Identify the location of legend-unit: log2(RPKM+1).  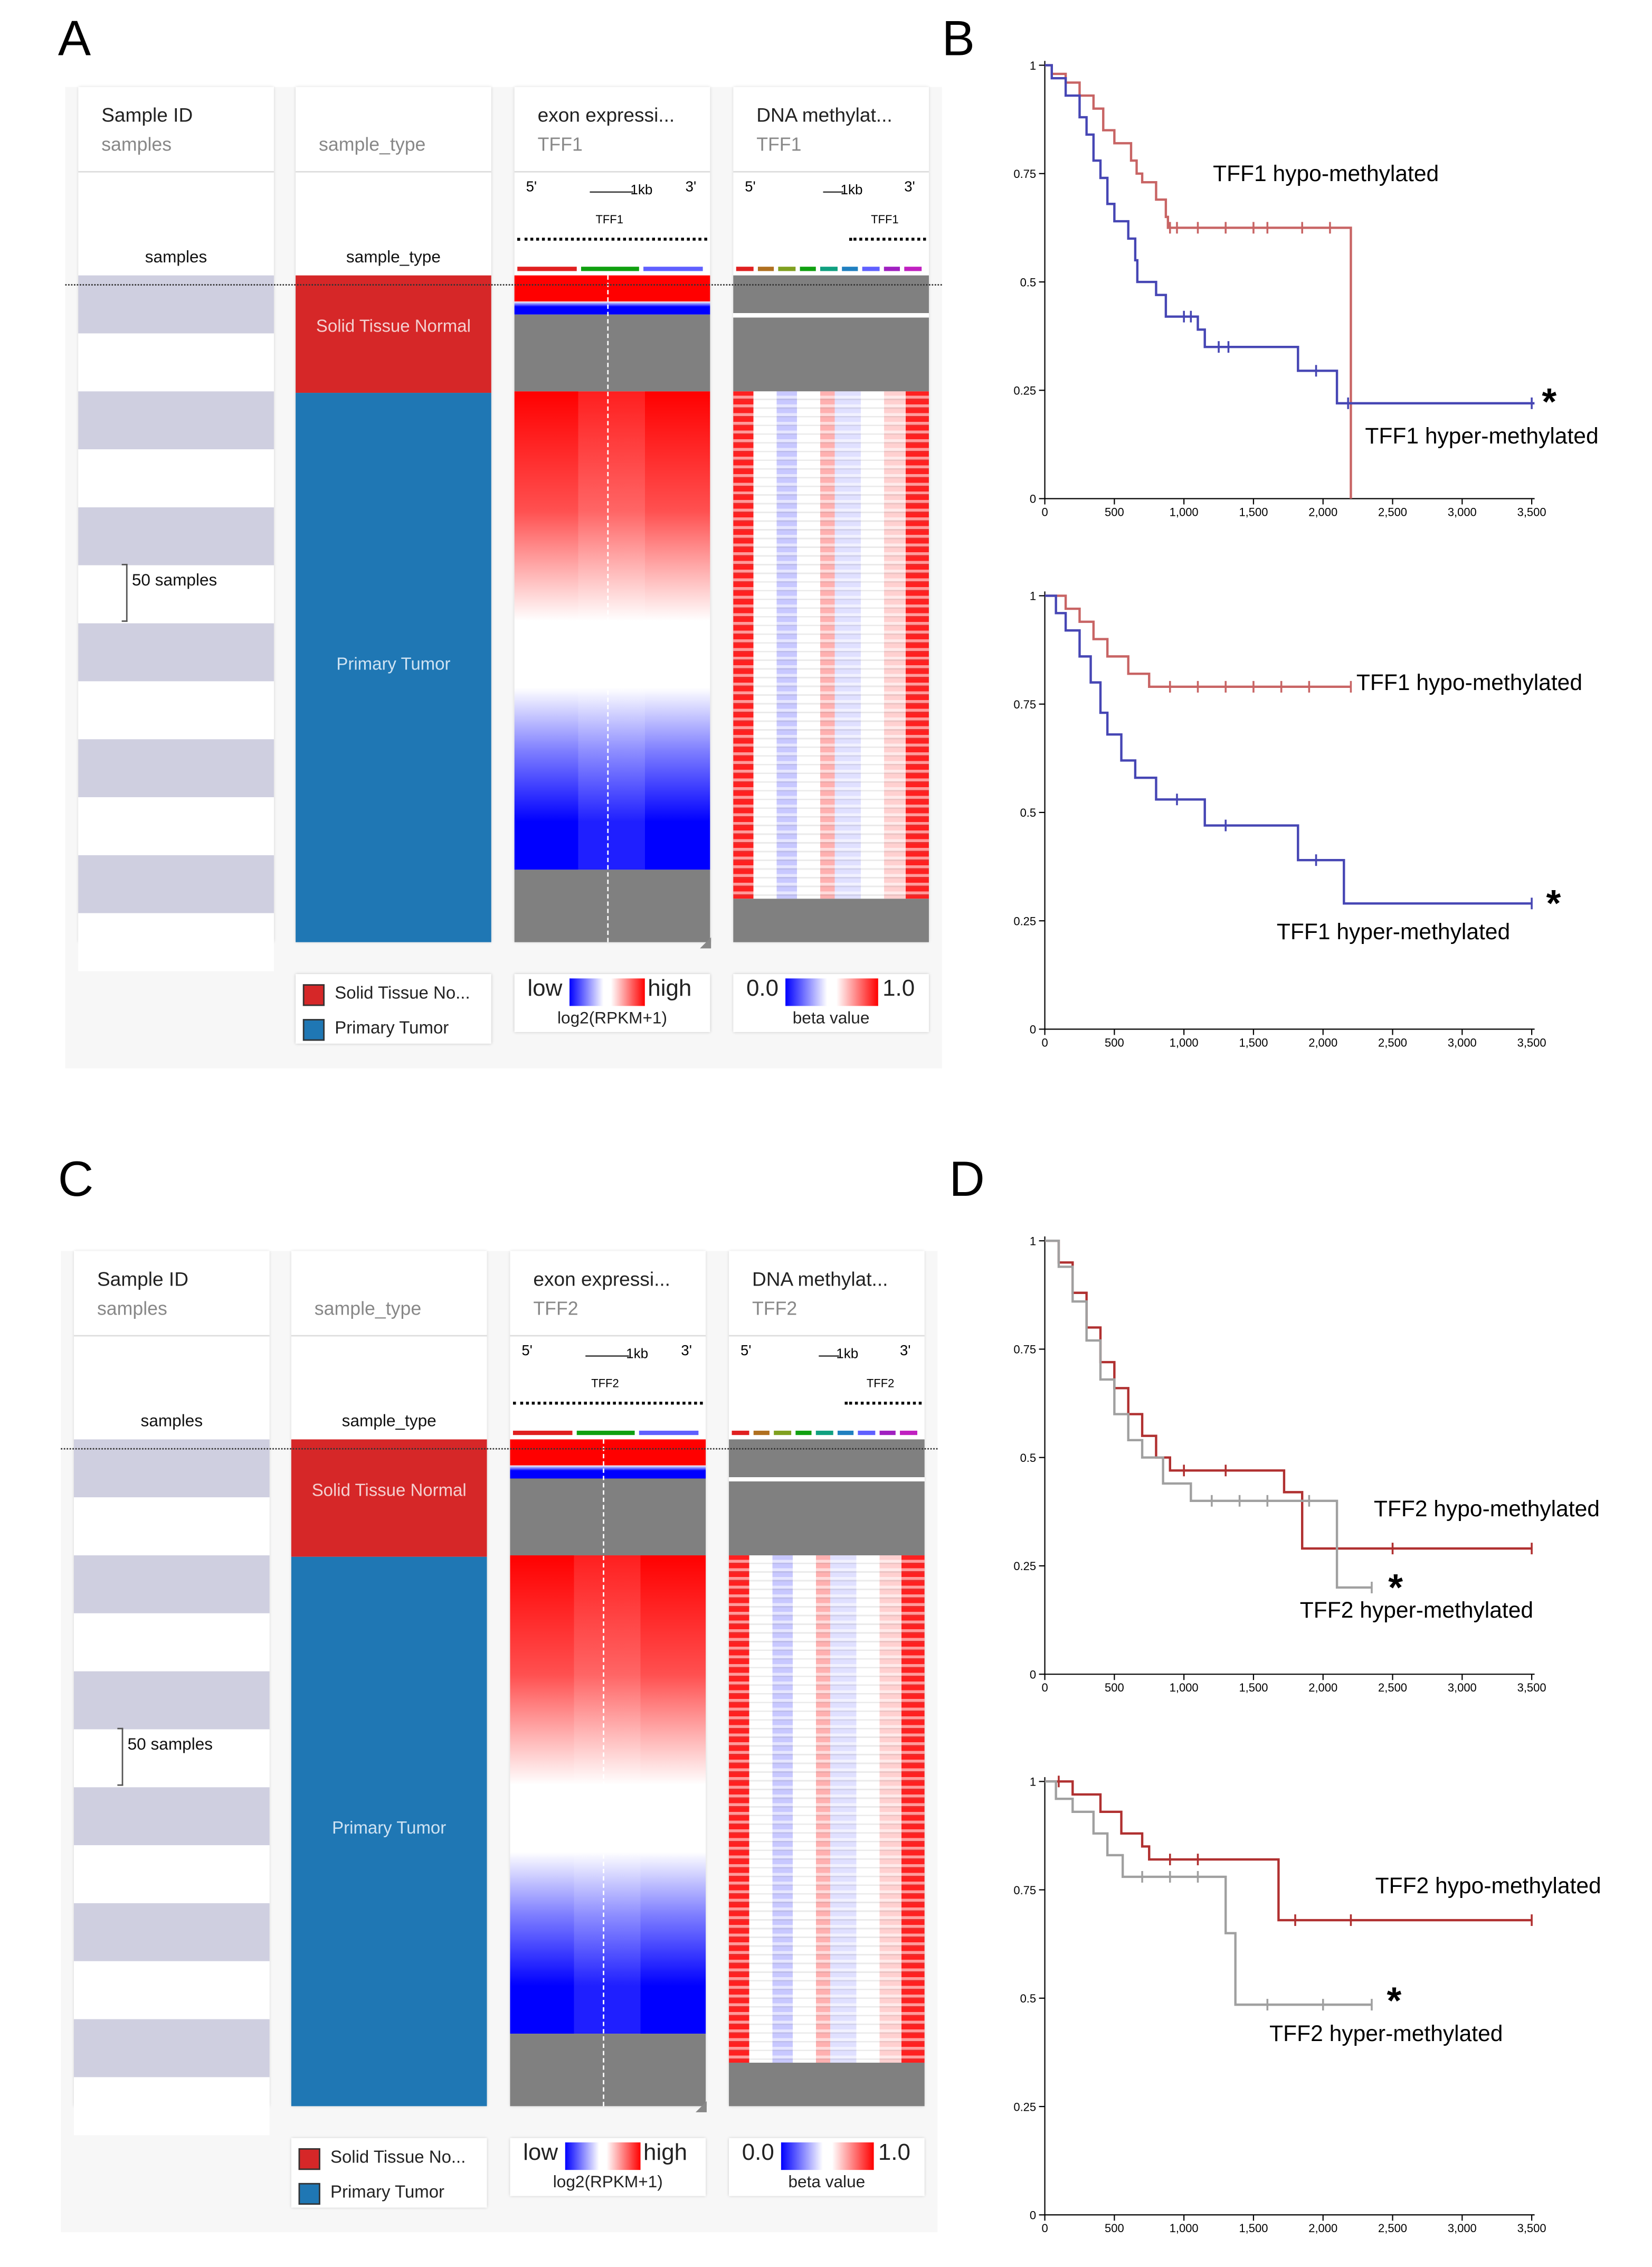
(612, 1019).